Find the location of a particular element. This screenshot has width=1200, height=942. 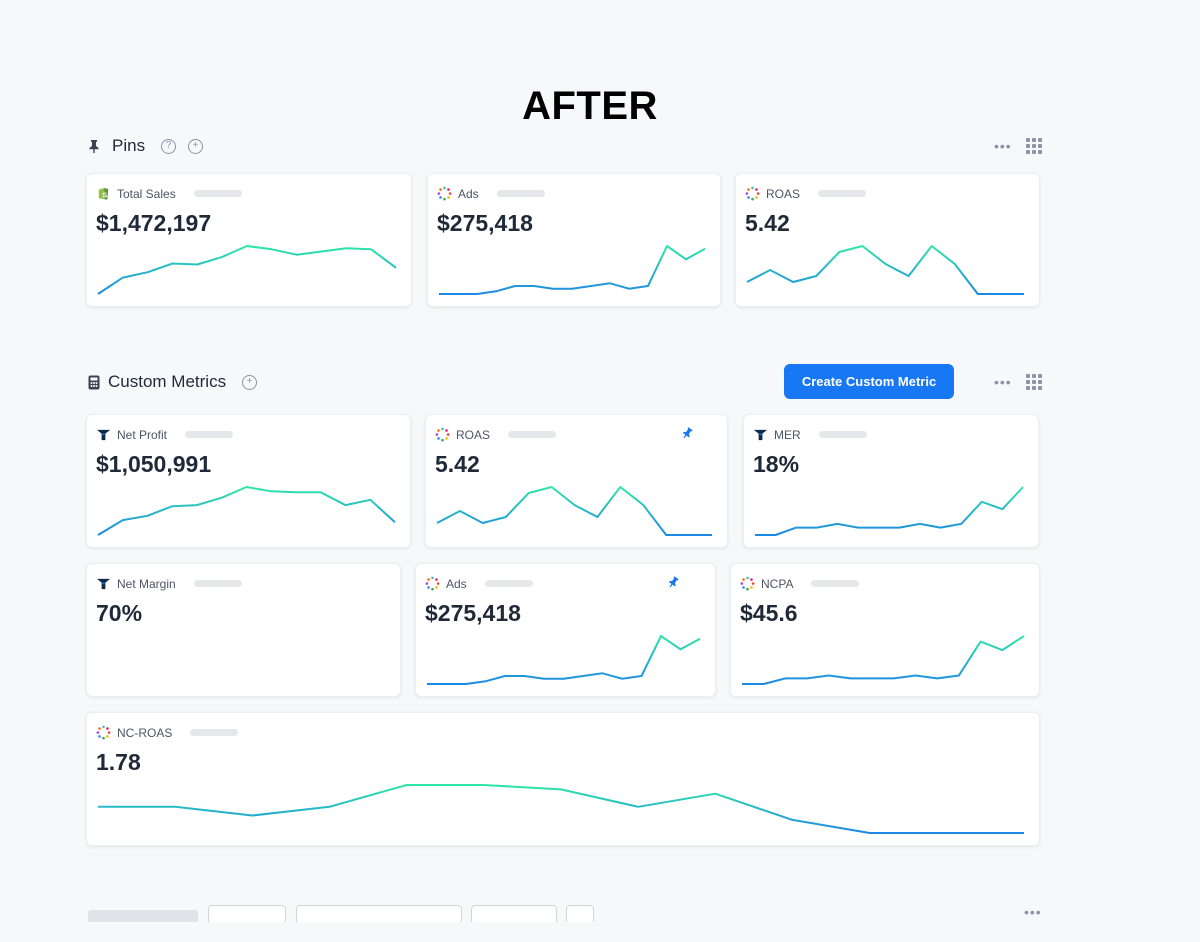

metric-card-nc-roas: NC-ROAS 1.78 is located at coordinates (563, 779).